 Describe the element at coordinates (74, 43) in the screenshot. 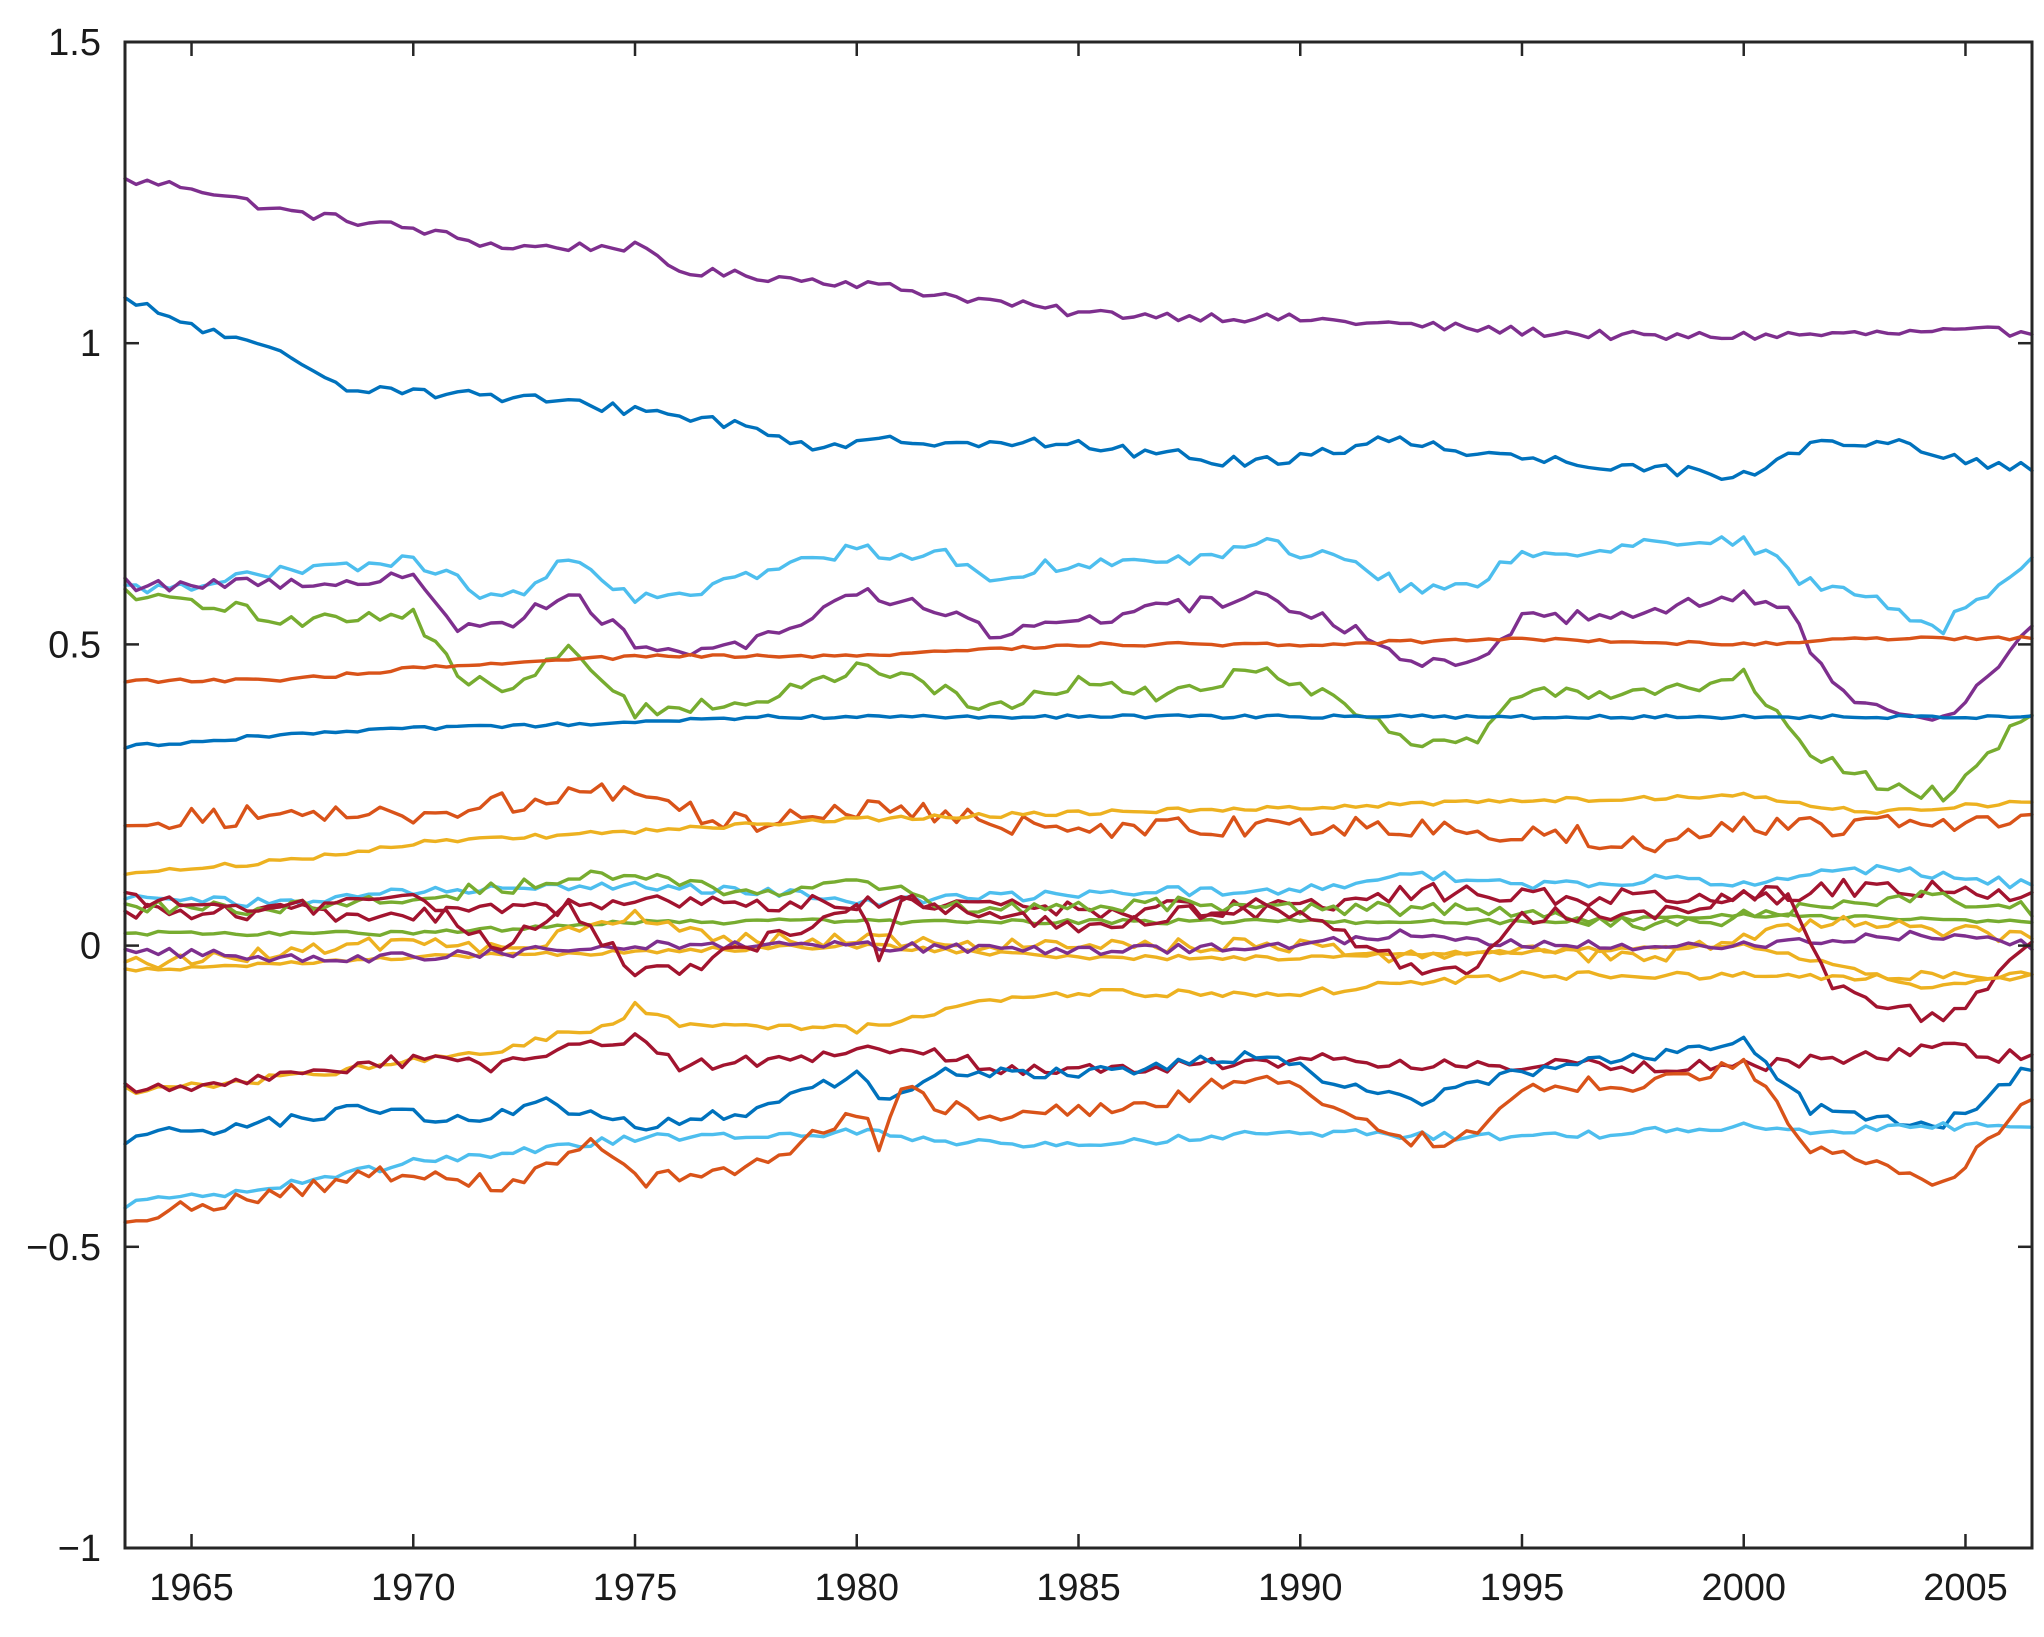

I see `y-tick-label: 1.5` at that location.